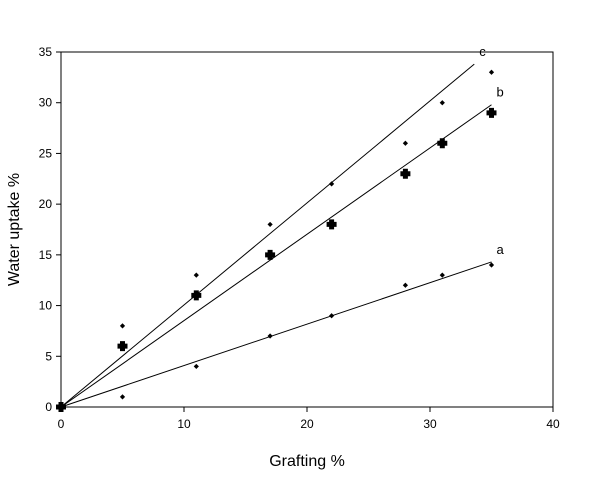  I want to click on x-tick-label: 30, so click(430, 424).